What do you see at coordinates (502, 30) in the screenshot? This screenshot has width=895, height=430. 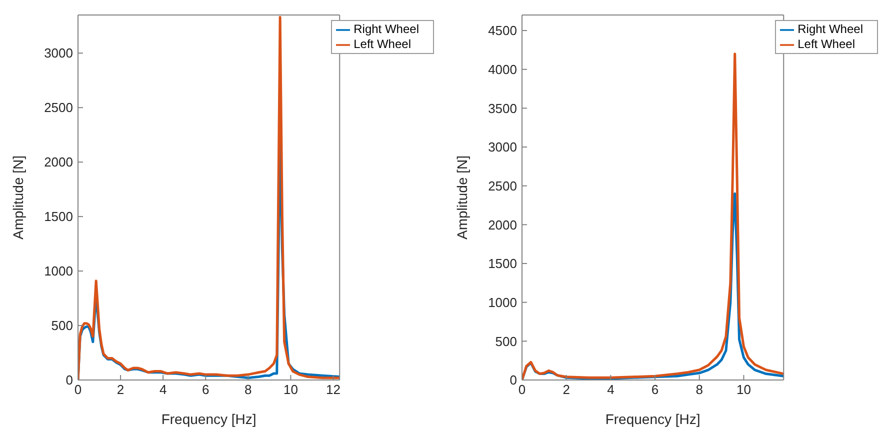 I see `y-tick-label: 4500` at bounding box center [502, 30].